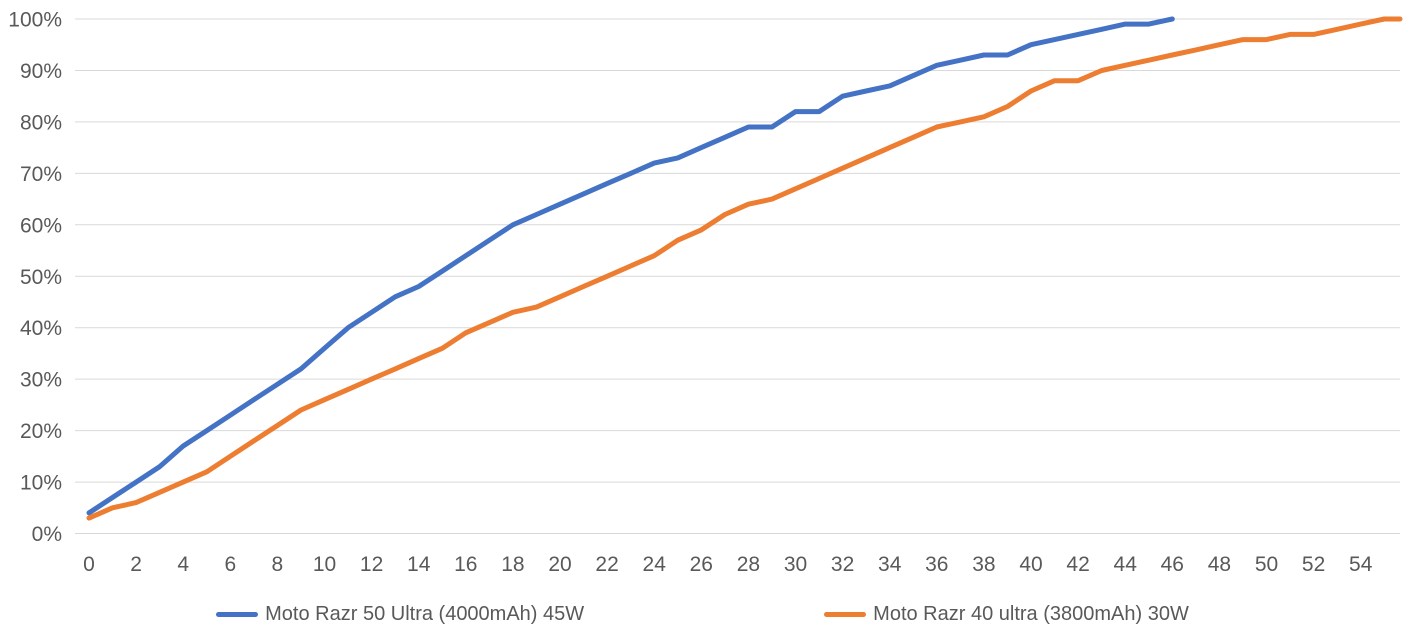 This screenshot has height=636, width=1405. I want to click on legend-swatch-orange-line, so click(845, 614).